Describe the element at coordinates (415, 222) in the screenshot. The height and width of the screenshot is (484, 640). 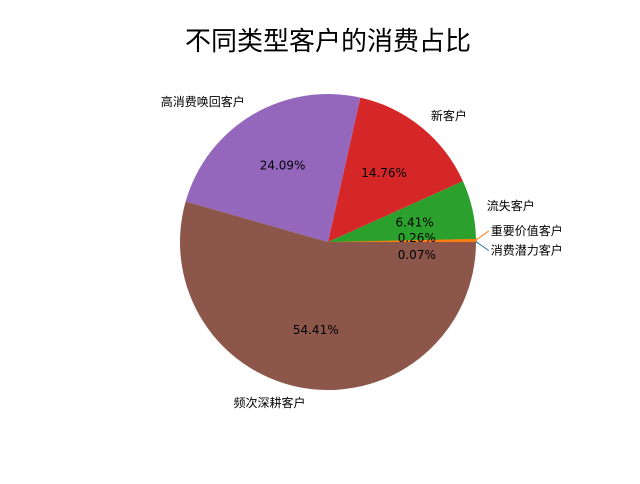
I see `slice-percent-label: 6.41%` at that location.